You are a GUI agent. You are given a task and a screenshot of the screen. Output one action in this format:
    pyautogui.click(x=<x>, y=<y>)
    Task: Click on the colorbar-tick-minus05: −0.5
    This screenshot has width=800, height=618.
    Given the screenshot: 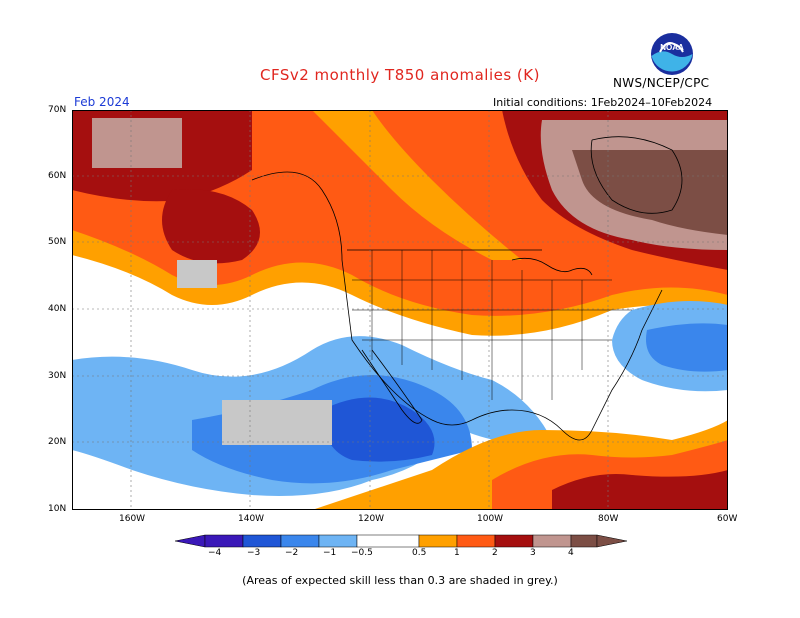 What is the action you would take?
    pyautogui.click(x=362, y=553)
    